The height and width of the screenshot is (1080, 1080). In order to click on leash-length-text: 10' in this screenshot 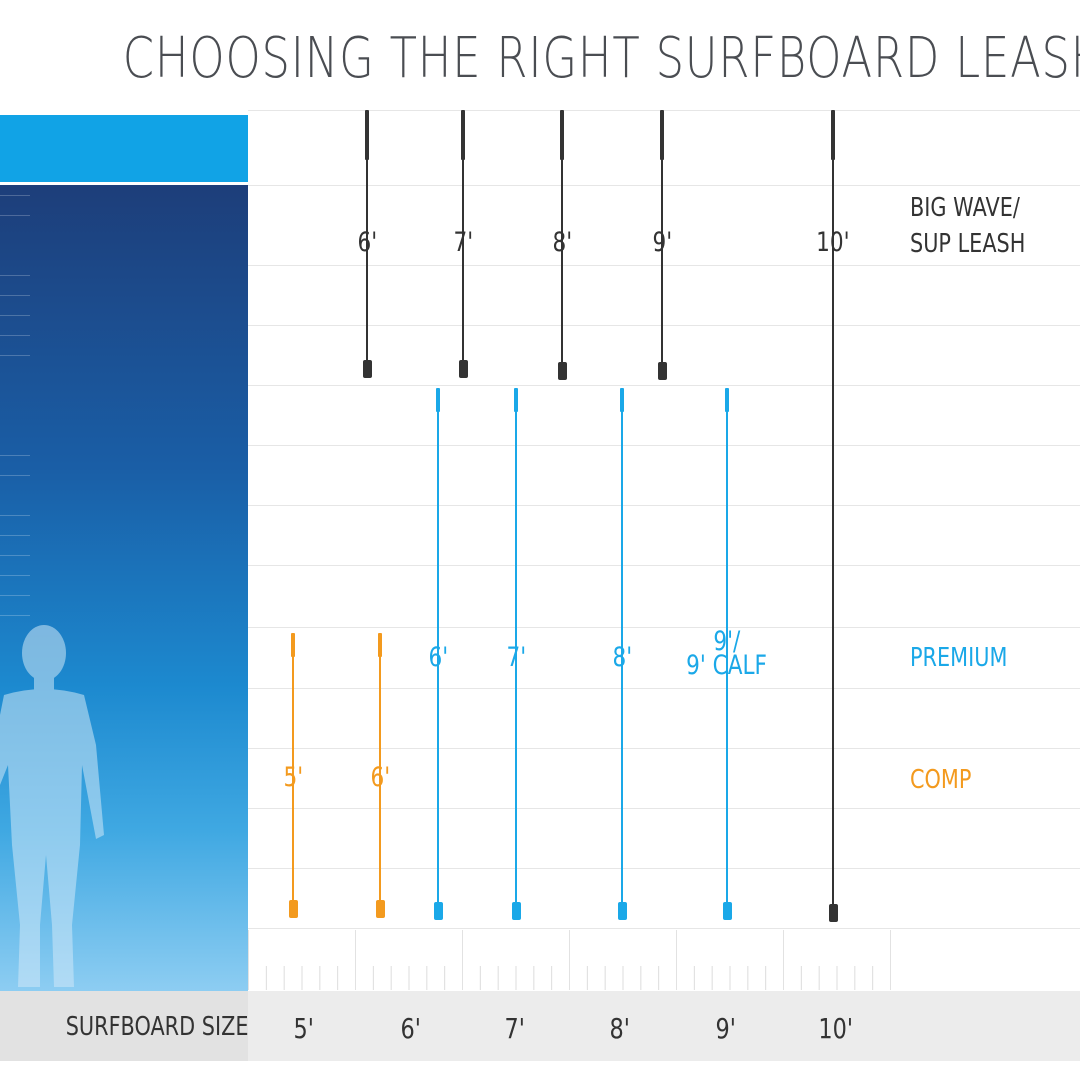, I will do `click(833, 242)`.